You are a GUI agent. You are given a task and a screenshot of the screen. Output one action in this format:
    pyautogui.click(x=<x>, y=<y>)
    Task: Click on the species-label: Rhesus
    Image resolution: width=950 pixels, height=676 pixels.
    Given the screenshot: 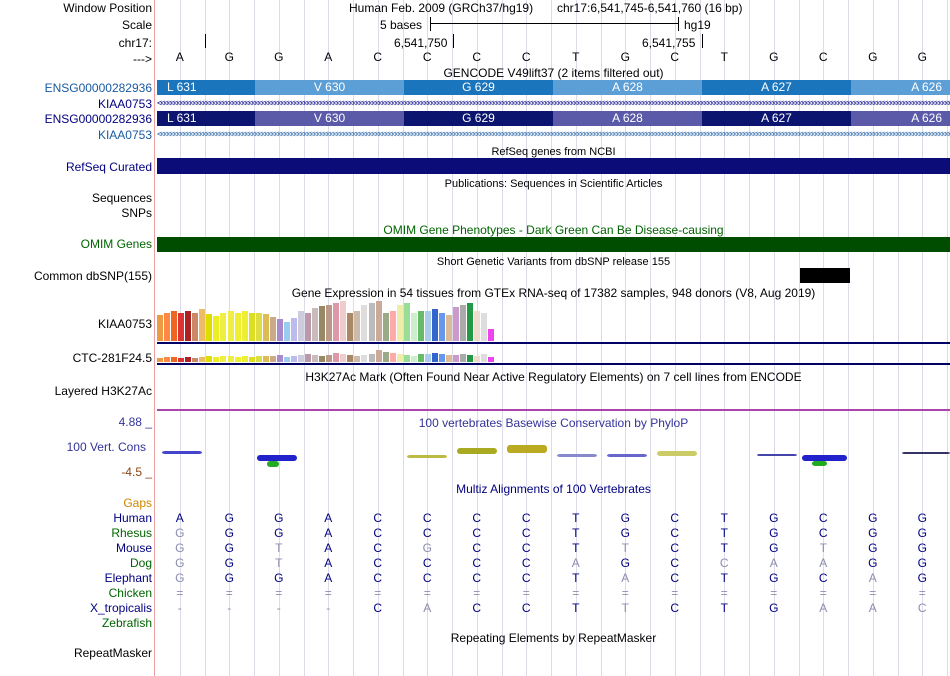 What is the action you would take?
    pyautogui.click(x=131, y=533)
    